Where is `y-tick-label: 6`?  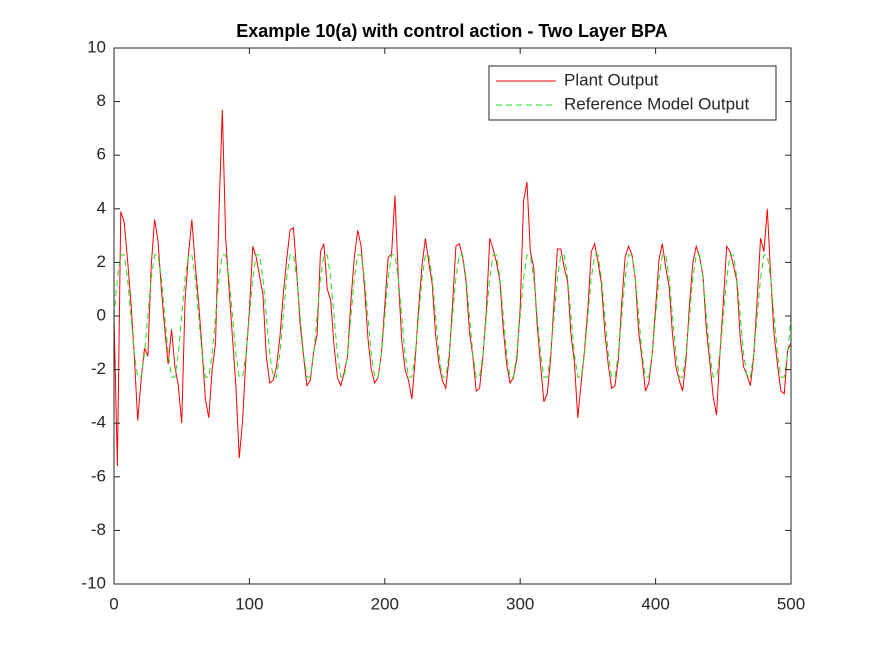
y-tick-label: 6 is located at coordinates (101, 154).